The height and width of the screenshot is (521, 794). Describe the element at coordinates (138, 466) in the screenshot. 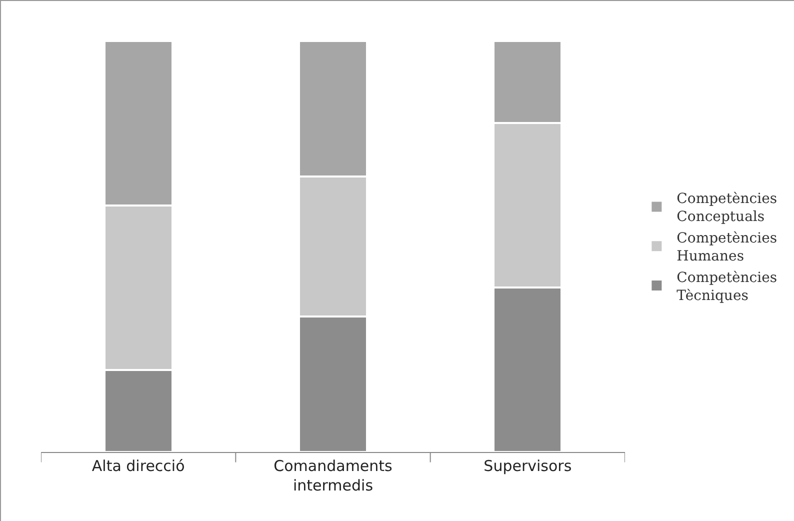

I see `x-tick-label: Alta direcció` at that location.